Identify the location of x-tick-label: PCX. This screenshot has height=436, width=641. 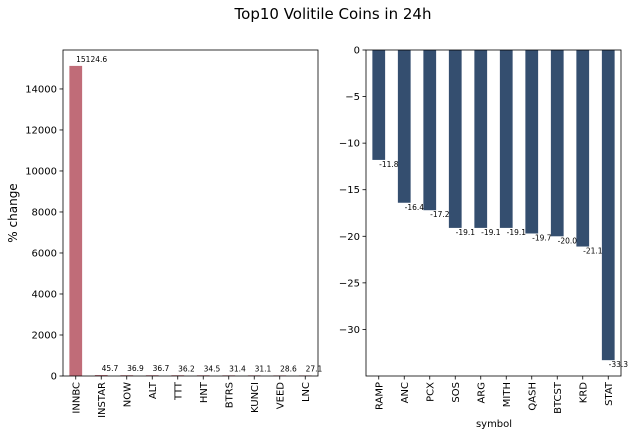
(430, 392).